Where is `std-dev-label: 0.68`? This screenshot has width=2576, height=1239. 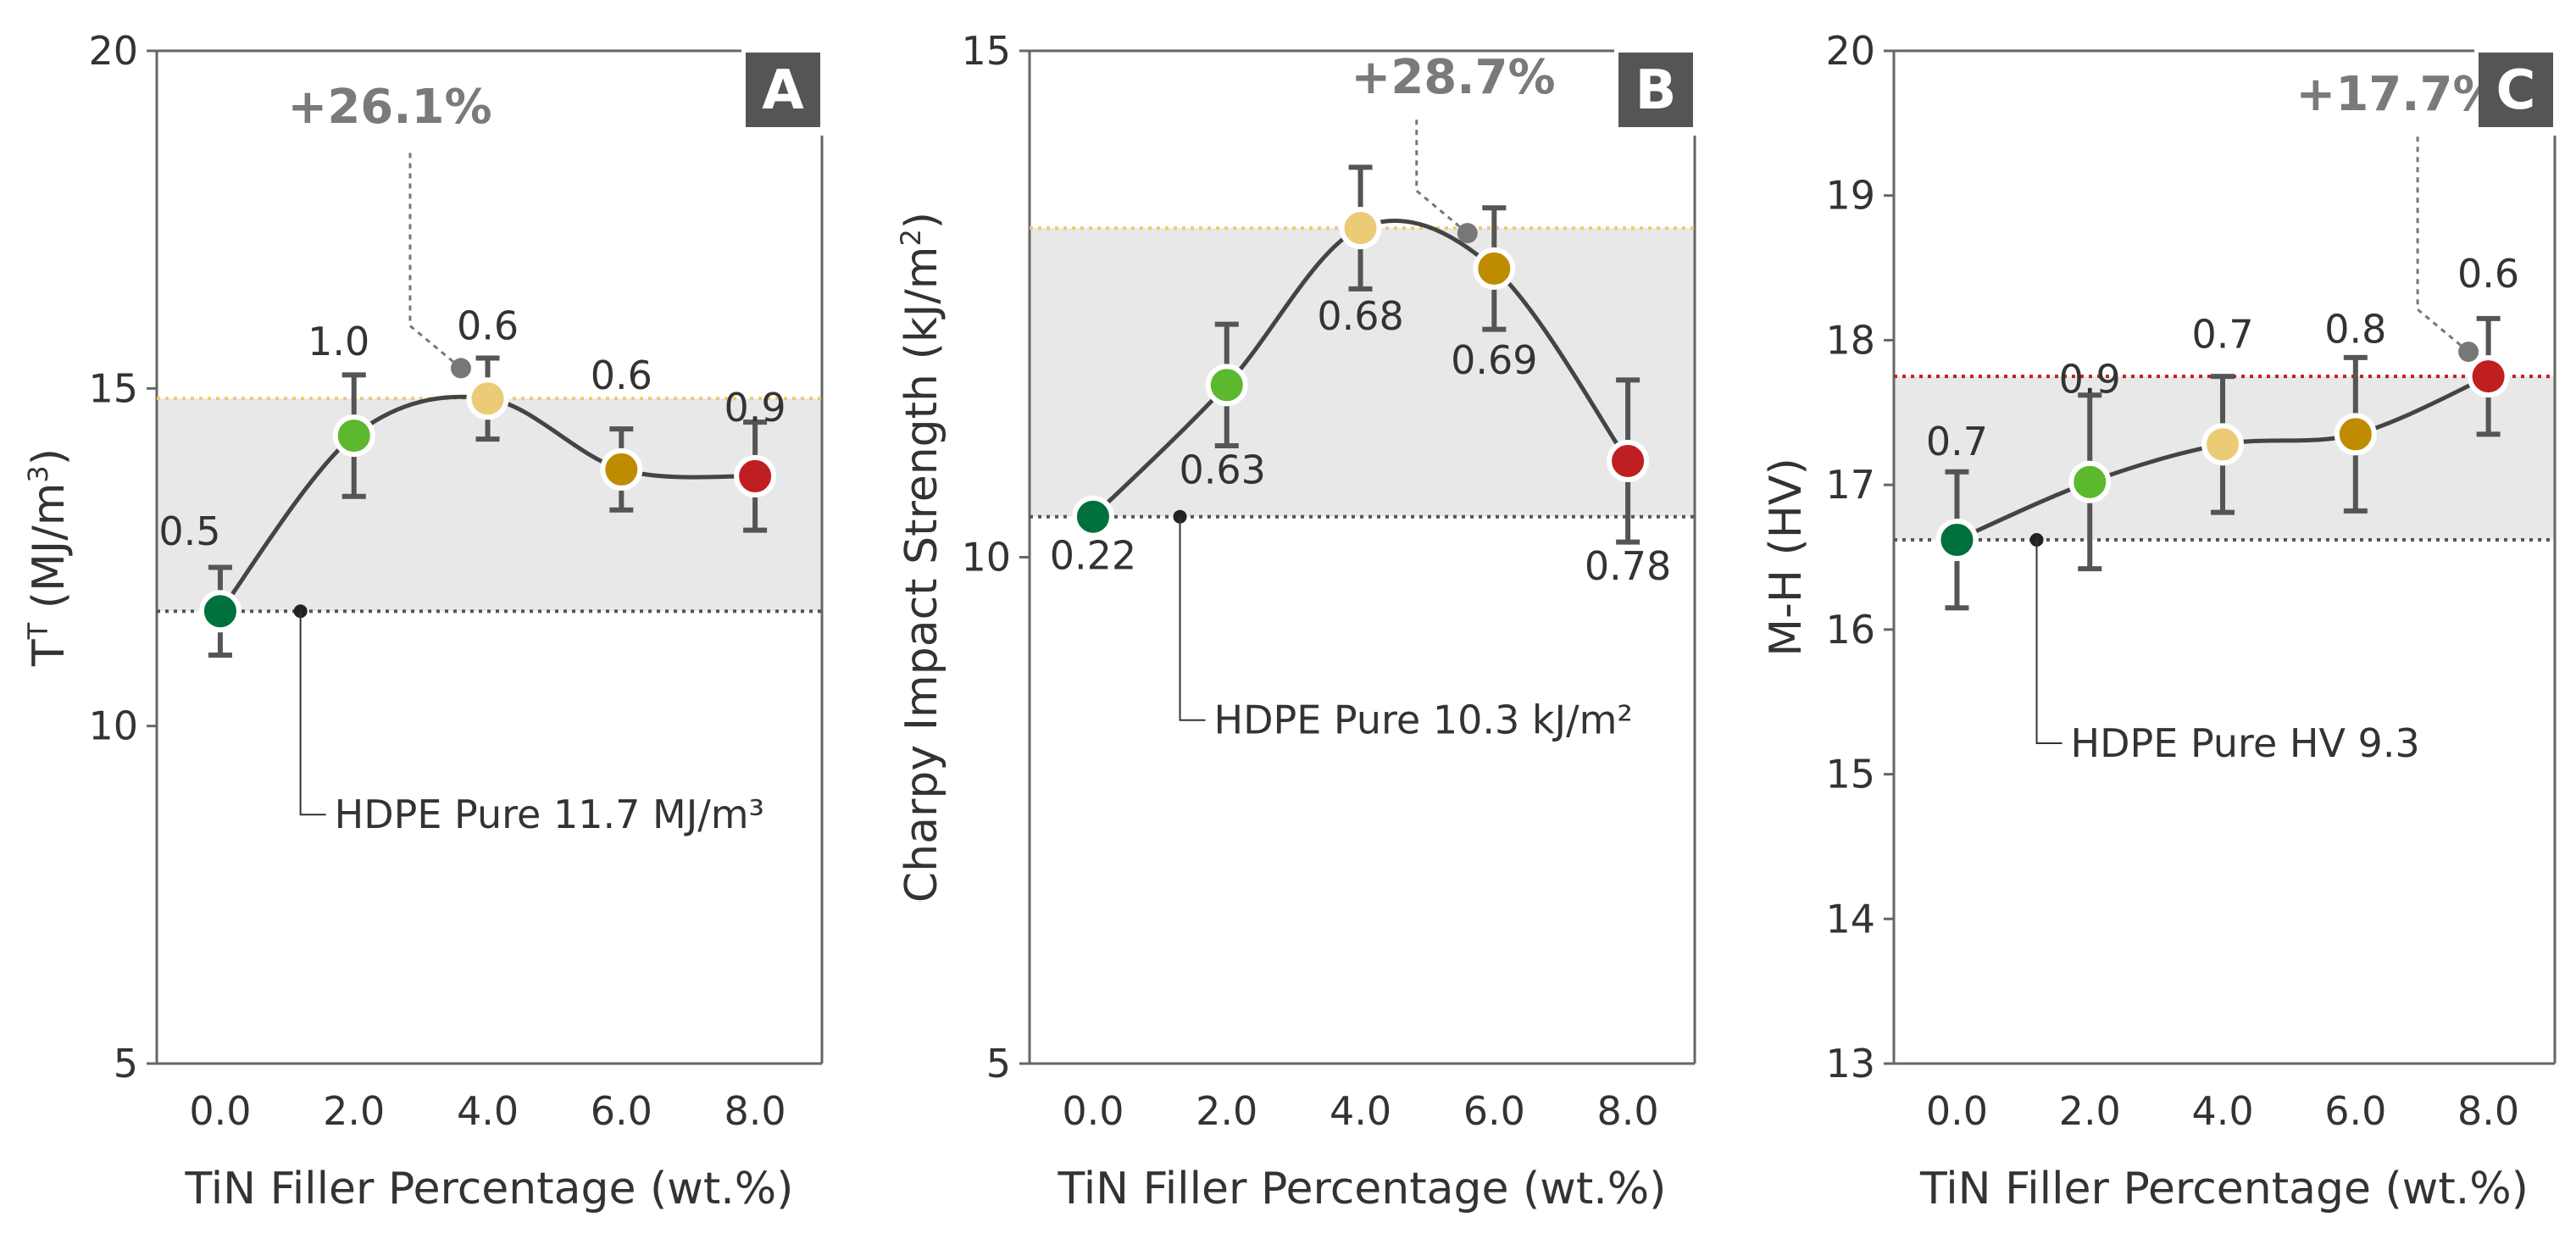 std-dev-label: 0.68 is located at coordinates (1360, 316).